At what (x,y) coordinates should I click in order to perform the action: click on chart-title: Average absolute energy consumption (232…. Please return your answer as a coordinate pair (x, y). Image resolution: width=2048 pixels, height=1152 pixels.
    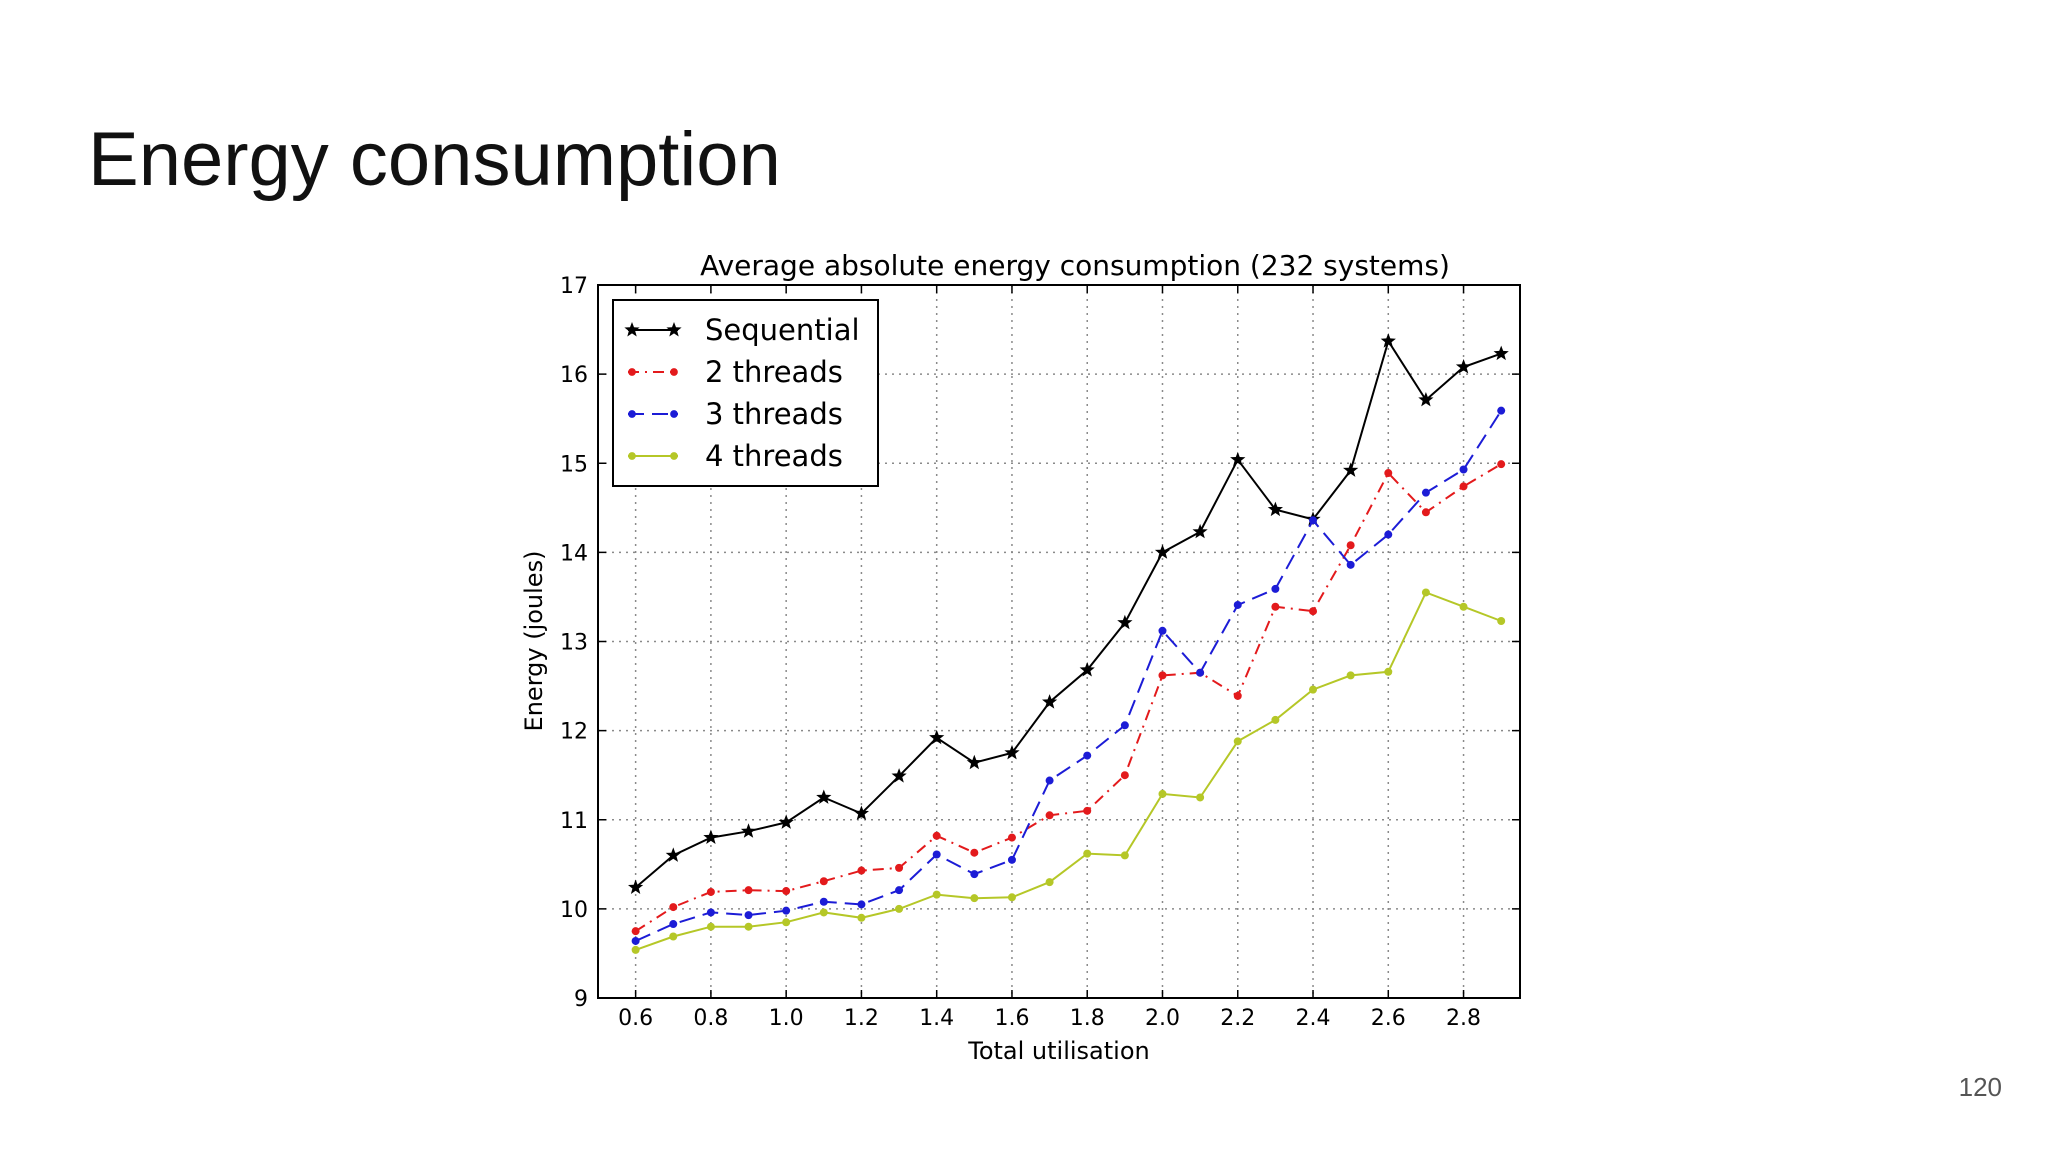
    Looking at the image, I should click on (1075, 265).